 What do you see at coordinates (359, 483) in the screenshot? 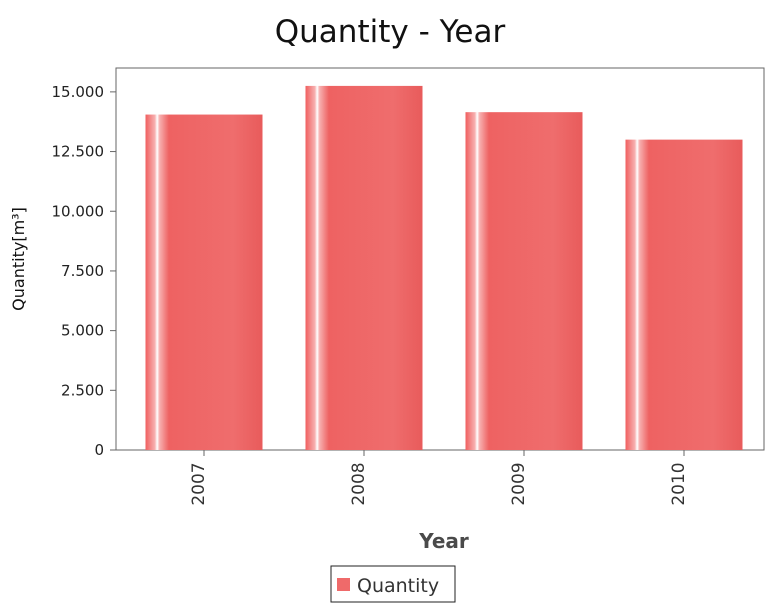
I see `x-tick-label: 2008` at bounding box center [359, 483].